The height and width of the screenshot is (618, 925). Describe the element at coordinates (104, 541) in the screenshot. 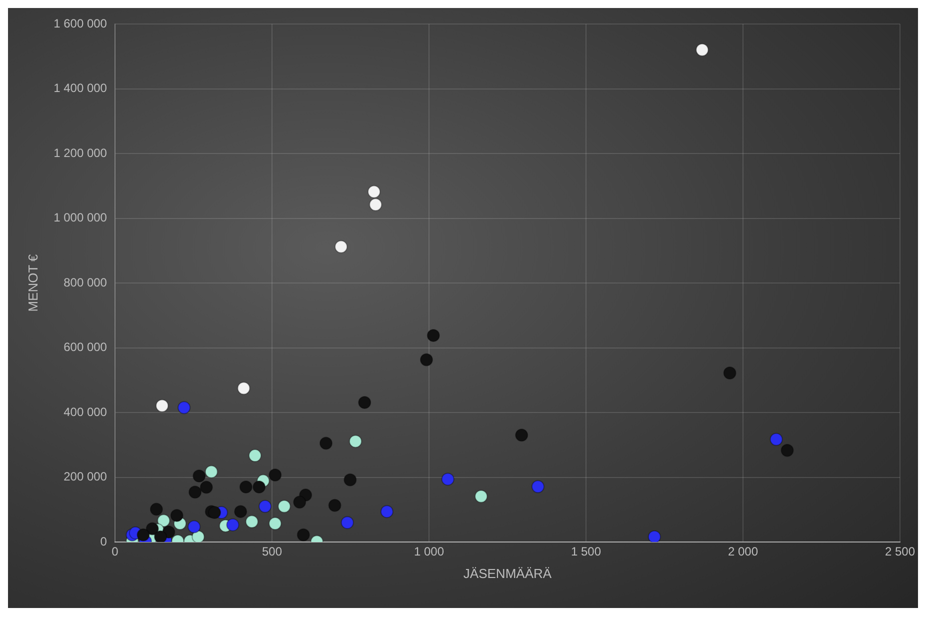

I see `y-tick-label: 0` at that location.